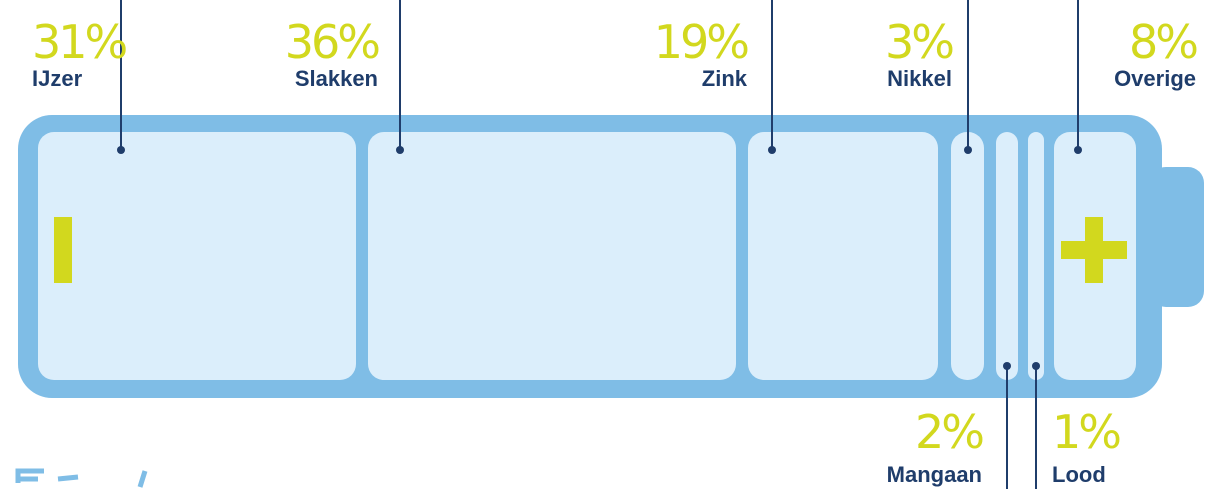 Image resolution: width=1205 pixels, height=489 pixels. Describe the element at coordinates (725, 78) in the screenshot. I see `category-label-zink: Zink` at that location.